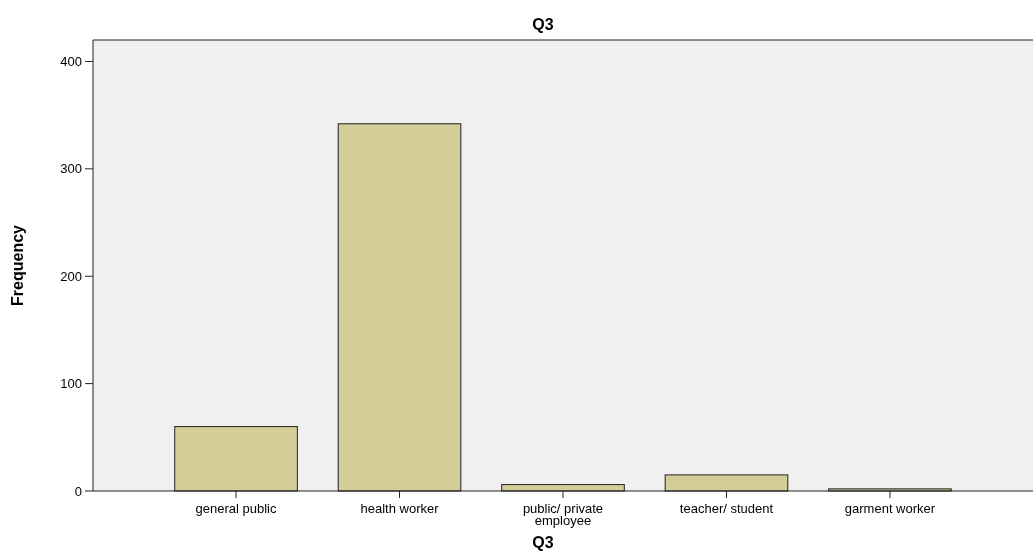  Describe the element at coordinates (71, 62) in the screenshot. I see `y-tick-label: 400` at that location.